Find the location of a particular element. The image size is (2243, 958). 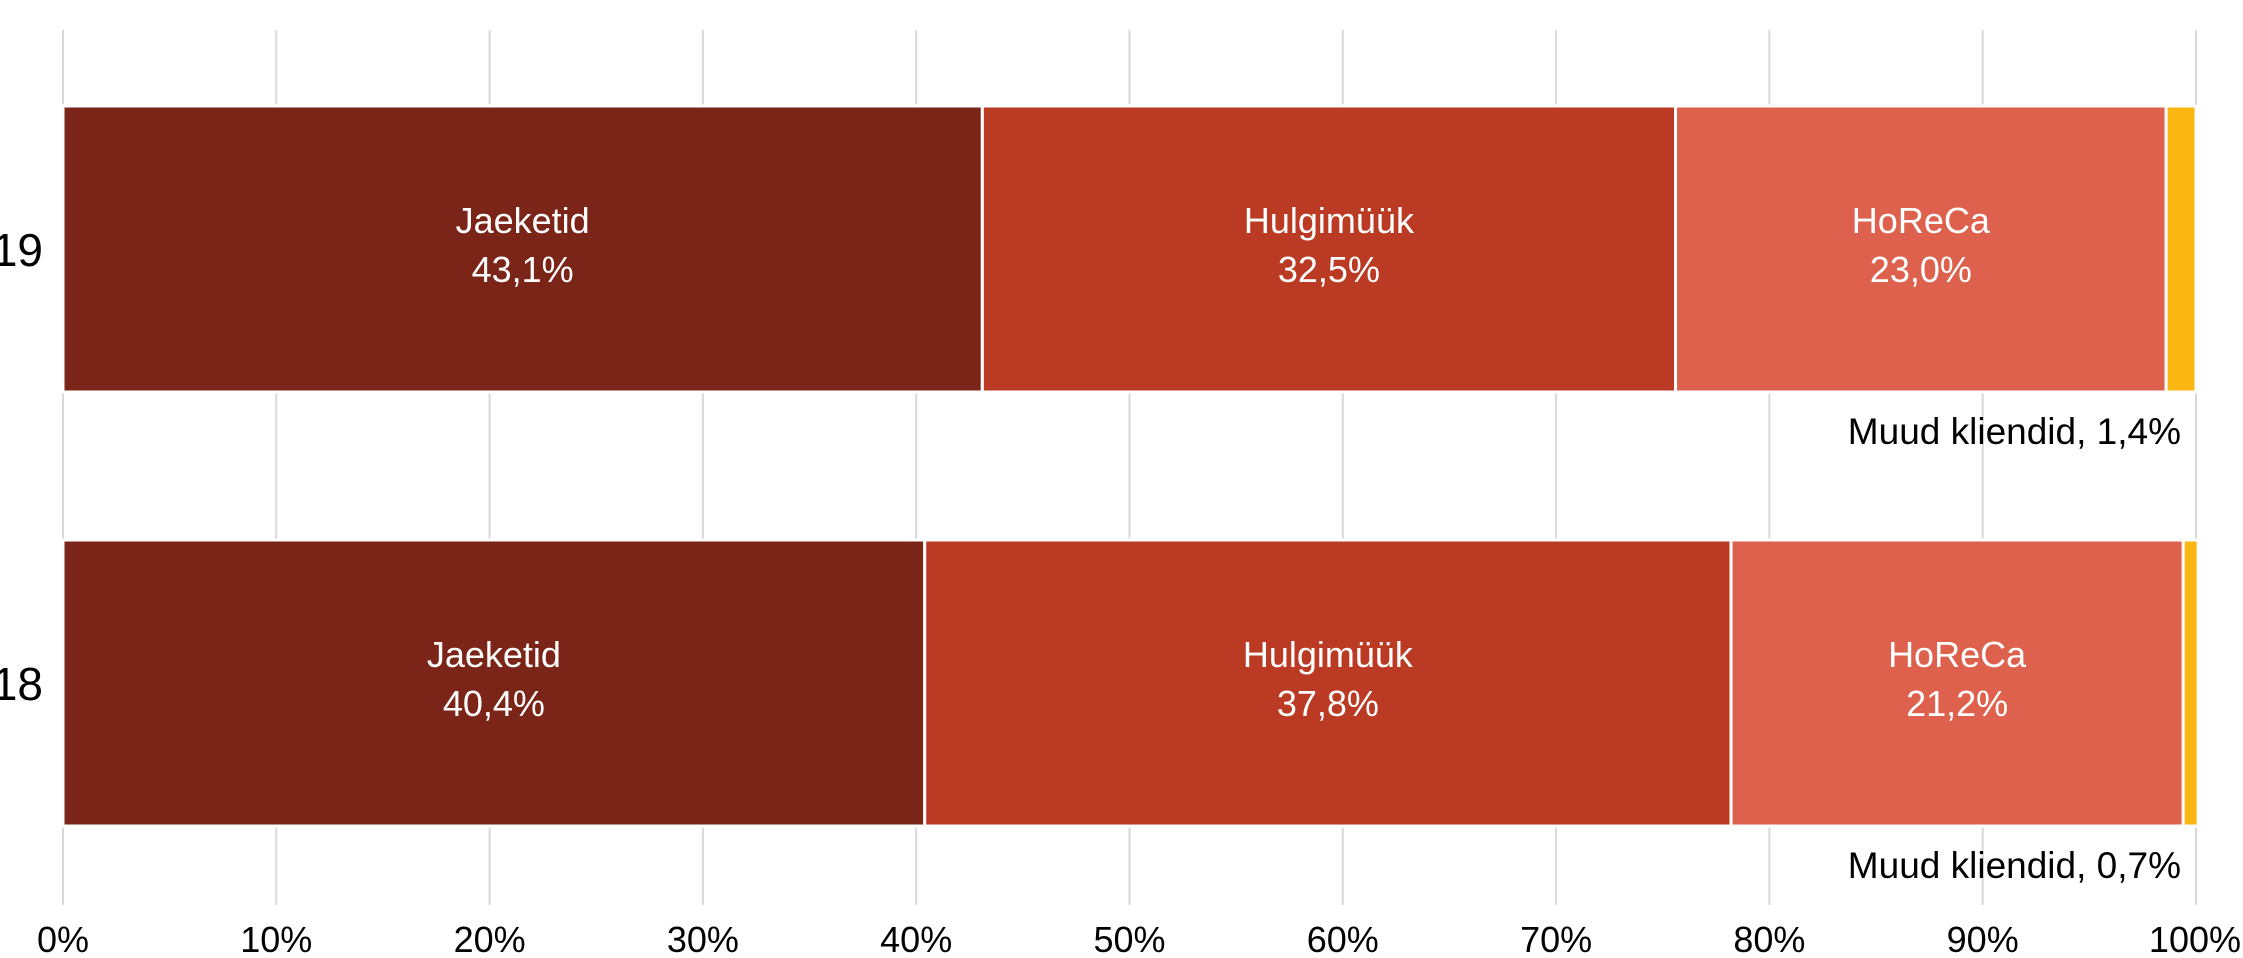

x-tick-label: 40% is located at coordinates (916, 938).